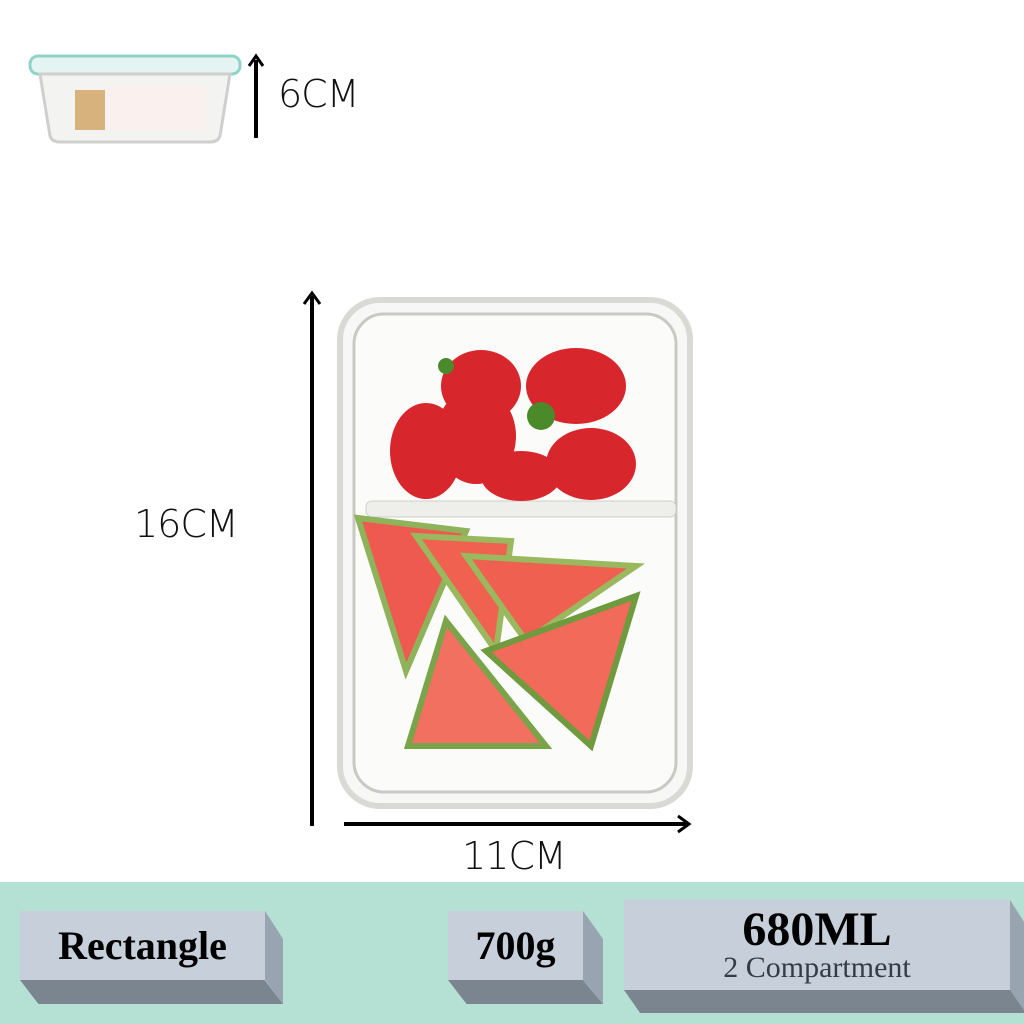 The image size is (1024, 1024). What do you see at coordinates (318, 94) in the screenshot?
I see `height-label: 6CM` at bounding box center [318, 94].